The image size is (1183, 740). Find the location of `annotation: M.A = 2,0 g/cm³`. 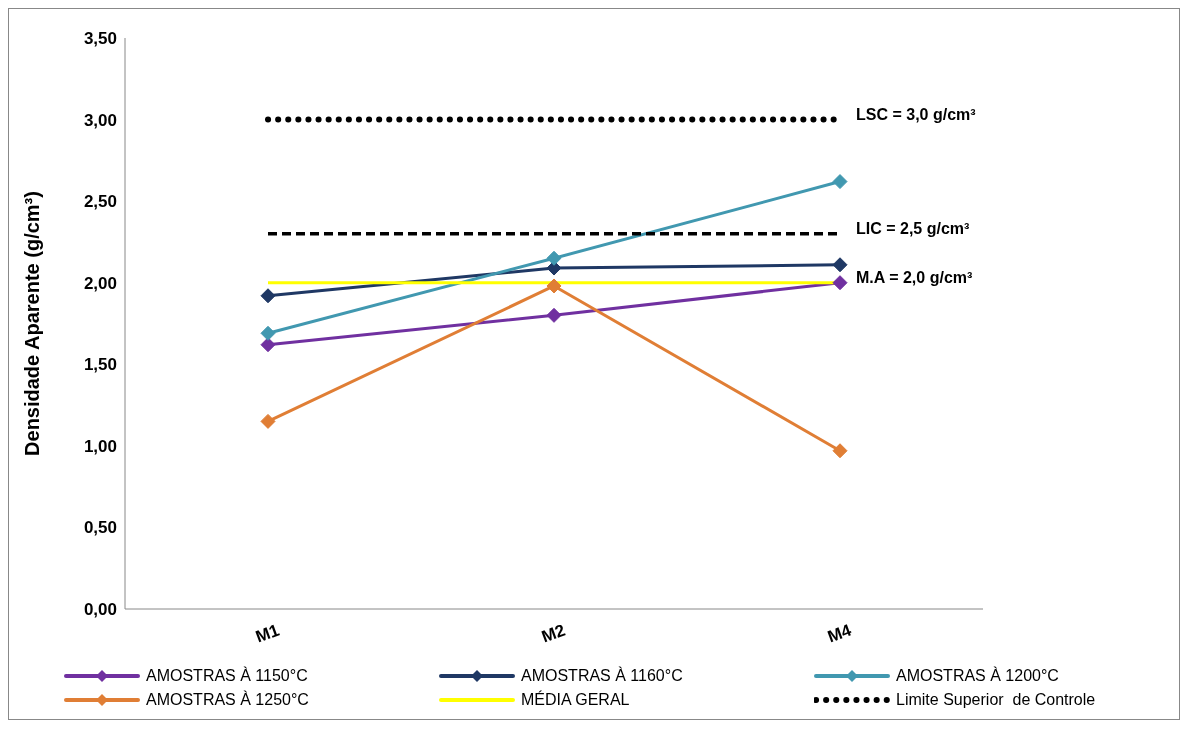

annotation: M.A = 2,0 g/cm³ is located at coordinates (915, 277).